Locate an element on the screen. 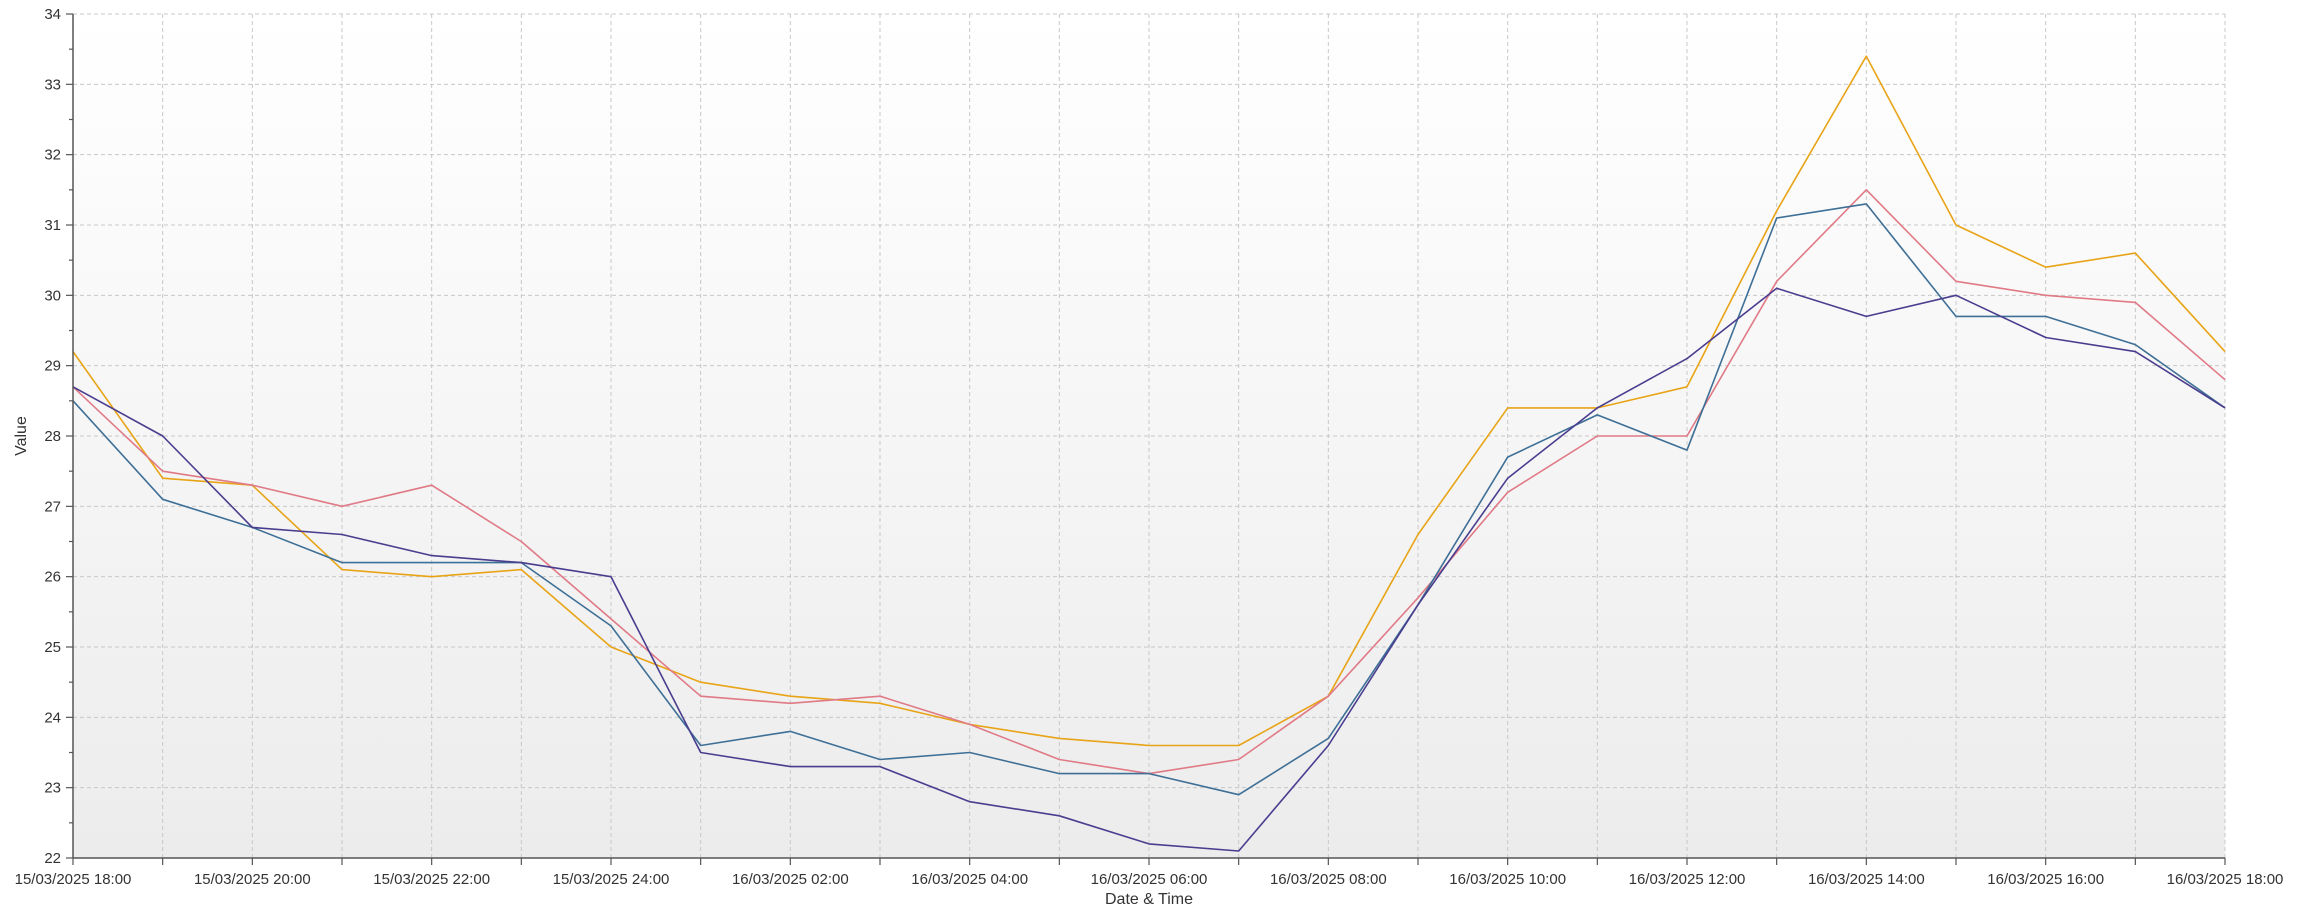  x-tick-label: 15/03/2025 18:00 is located at coordinates (73, 879).